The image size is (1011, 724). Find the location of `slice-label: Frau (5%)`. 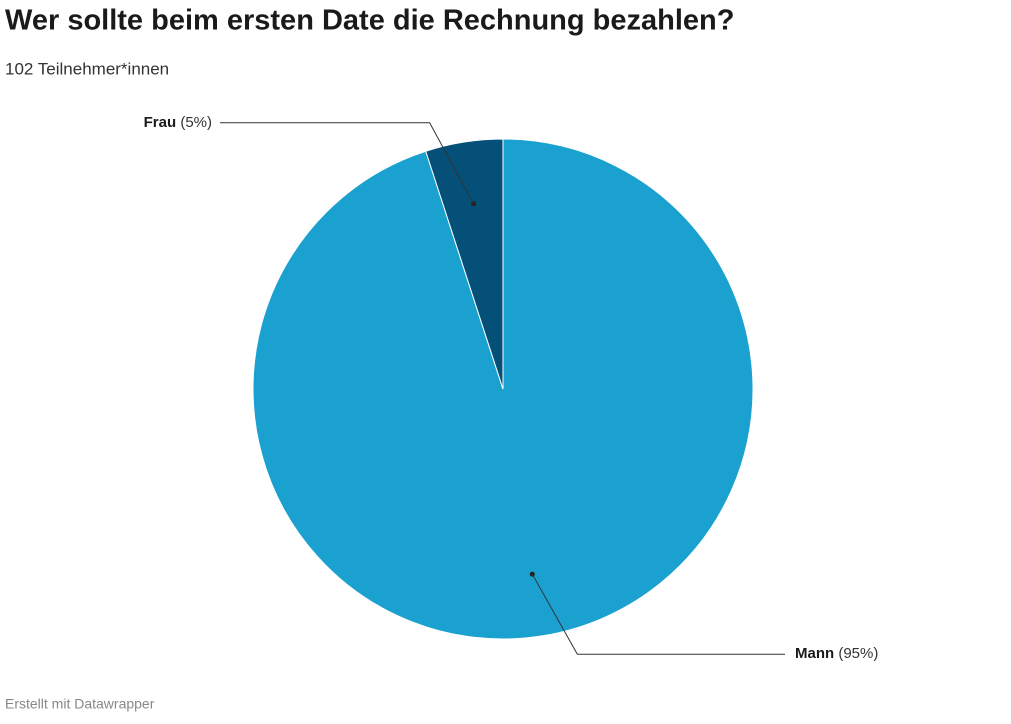

slice-label: Frau (5%) is located at coordinates (178, 122).